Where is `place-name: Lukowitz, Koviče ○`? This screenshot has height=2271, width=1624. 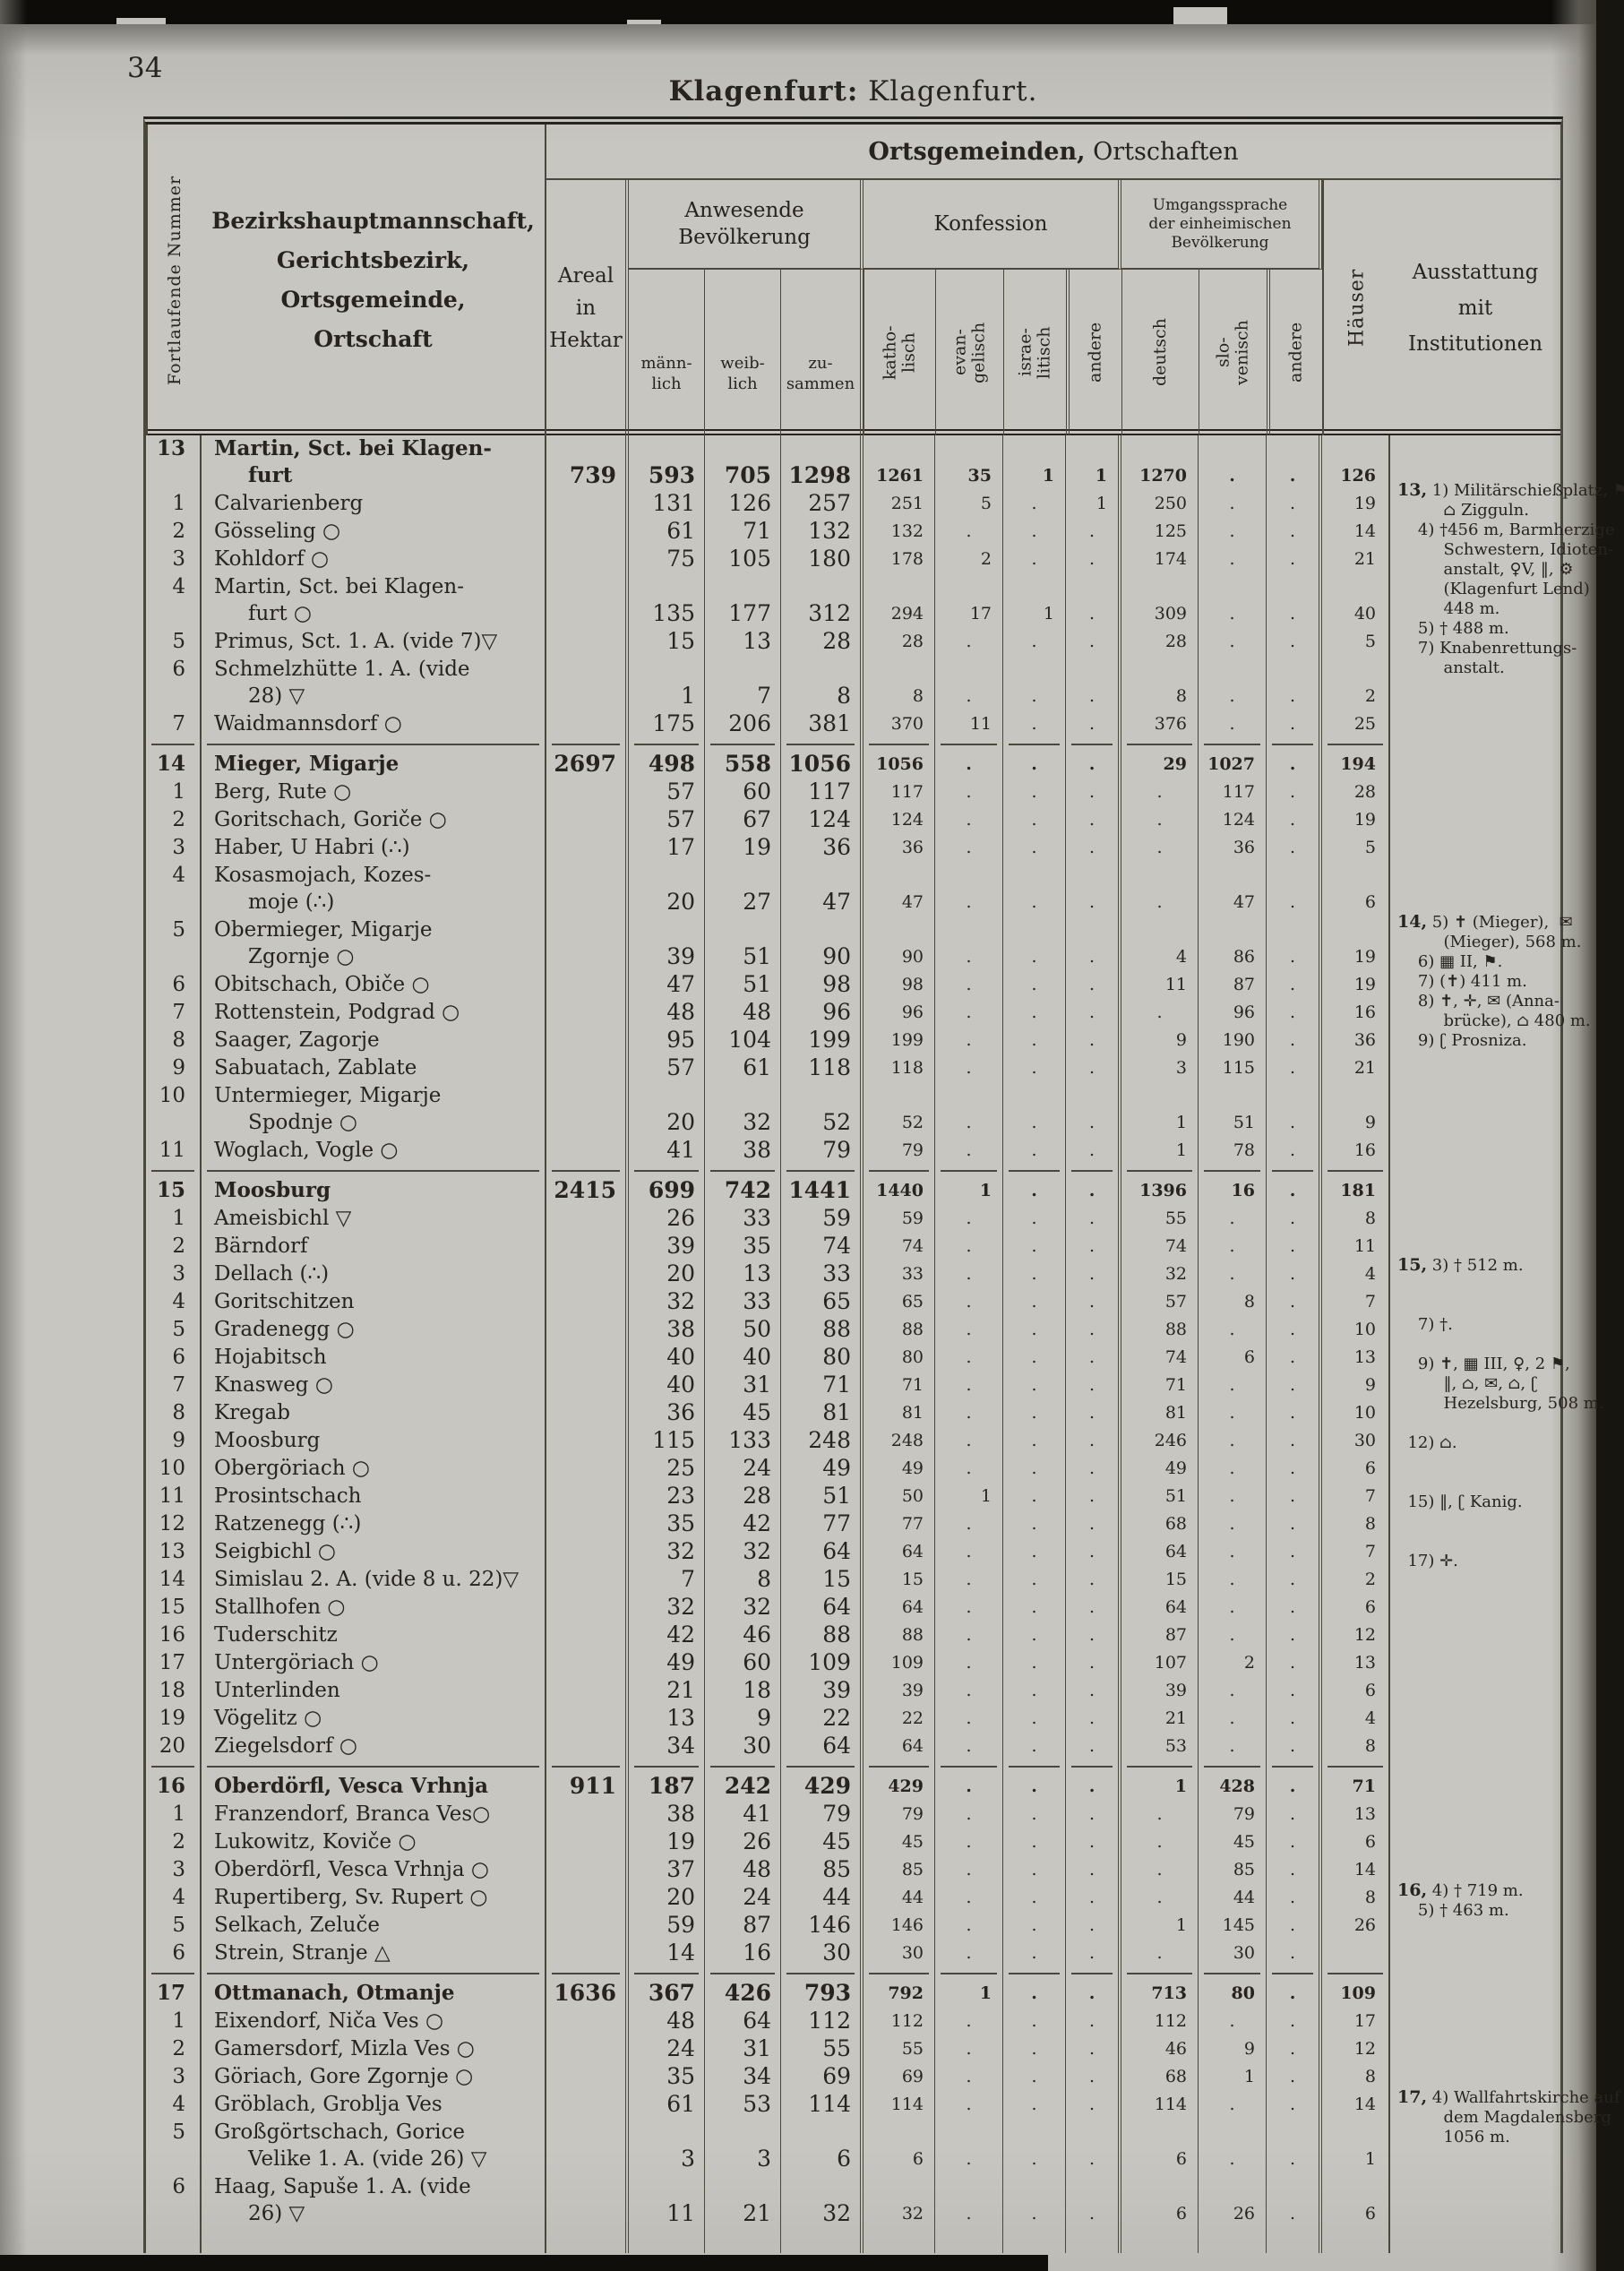
place-name: Lukowitz, Koviče ○ is located at coordinates (374, 1842).